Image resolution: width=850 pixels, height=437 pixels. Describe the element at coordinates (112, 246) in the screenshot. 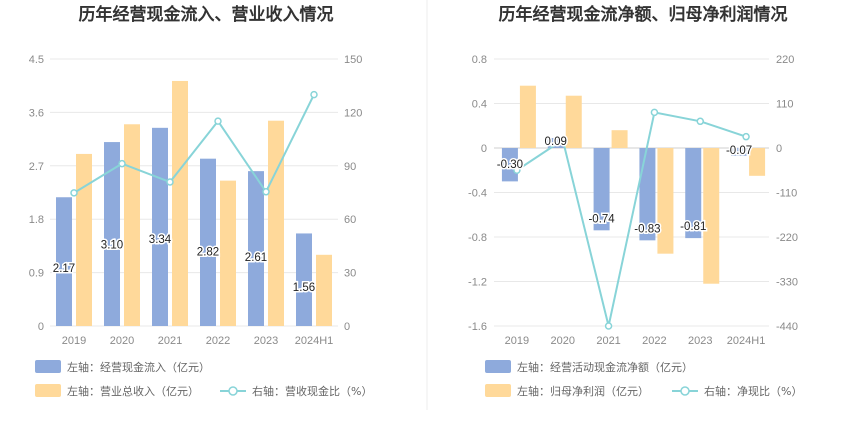

I see `bar-data-label: 3.10` at that location.